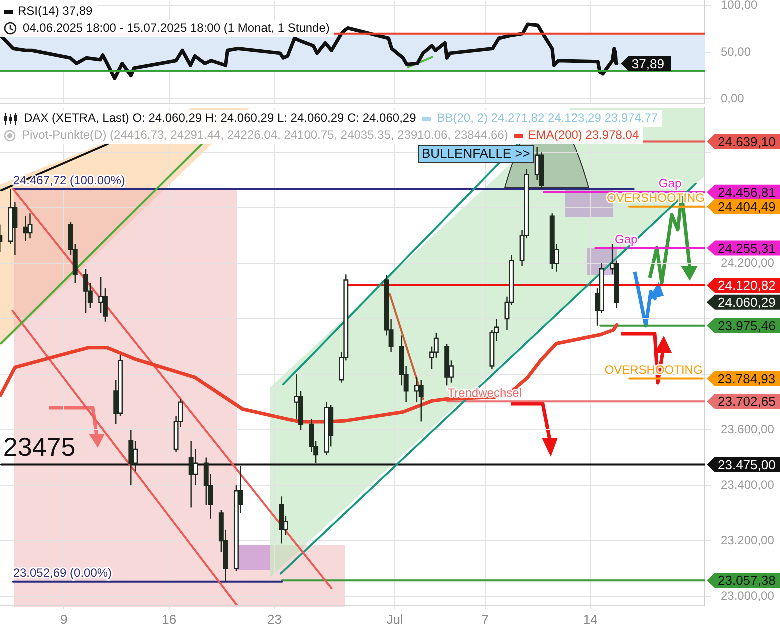 This screenshot has width=780, height=625. What do you see at coordinates (747, 142) in the screenshot?
I see `data-label: 24.639,10` at bounding box center [747, 142].